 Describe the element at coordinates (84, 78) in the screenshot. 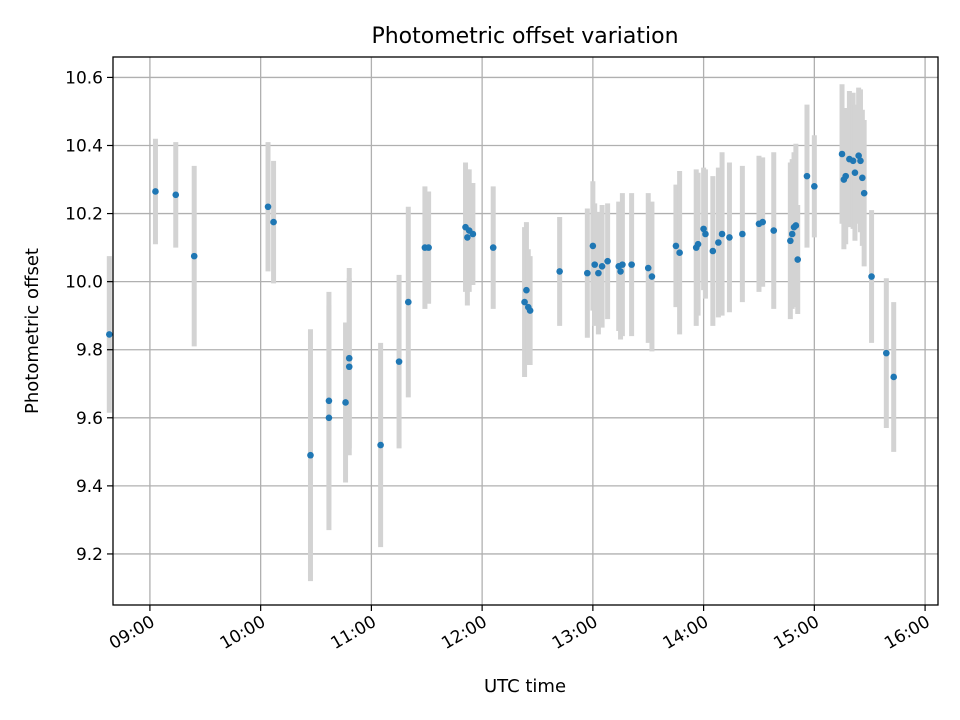

I see `y-tick-label: 10.6` at that location.